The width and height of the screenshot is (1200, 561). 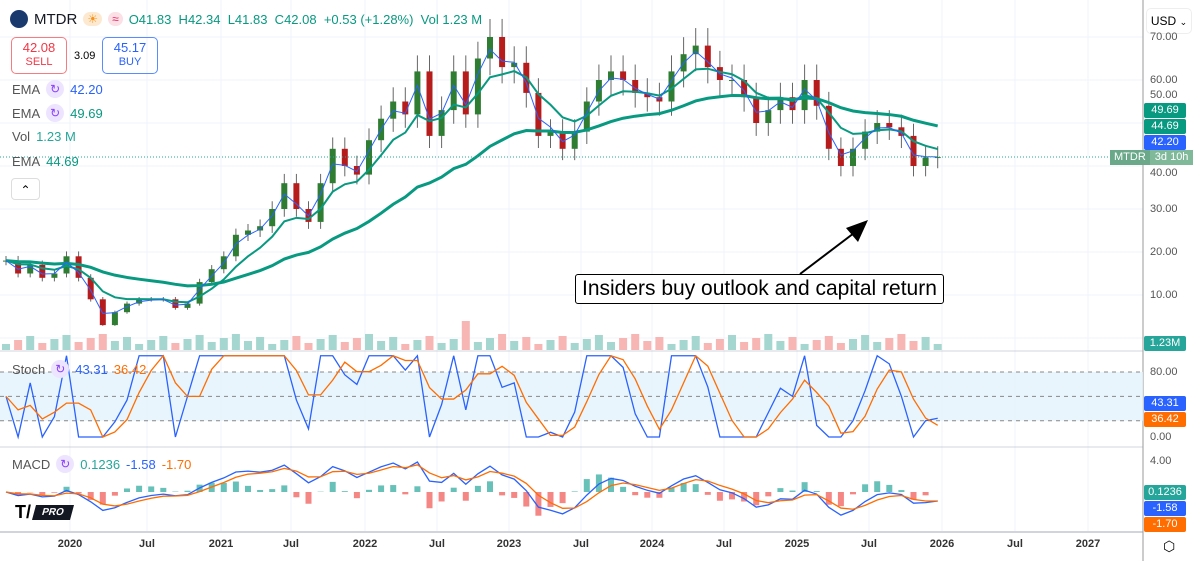 What do you see at coordinates (52, 512) in the screenshot?
I see `logo-pro-text: PRO` at bounding box center [52, 512].